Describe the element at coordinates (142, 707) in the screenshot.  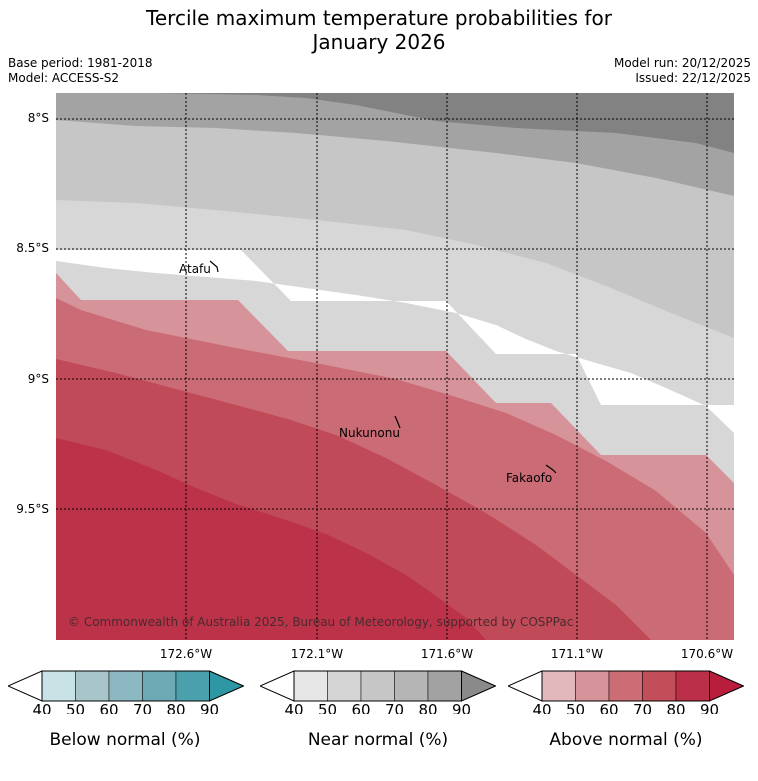
I see `colorbar-below-tick-70: 70` at that location.